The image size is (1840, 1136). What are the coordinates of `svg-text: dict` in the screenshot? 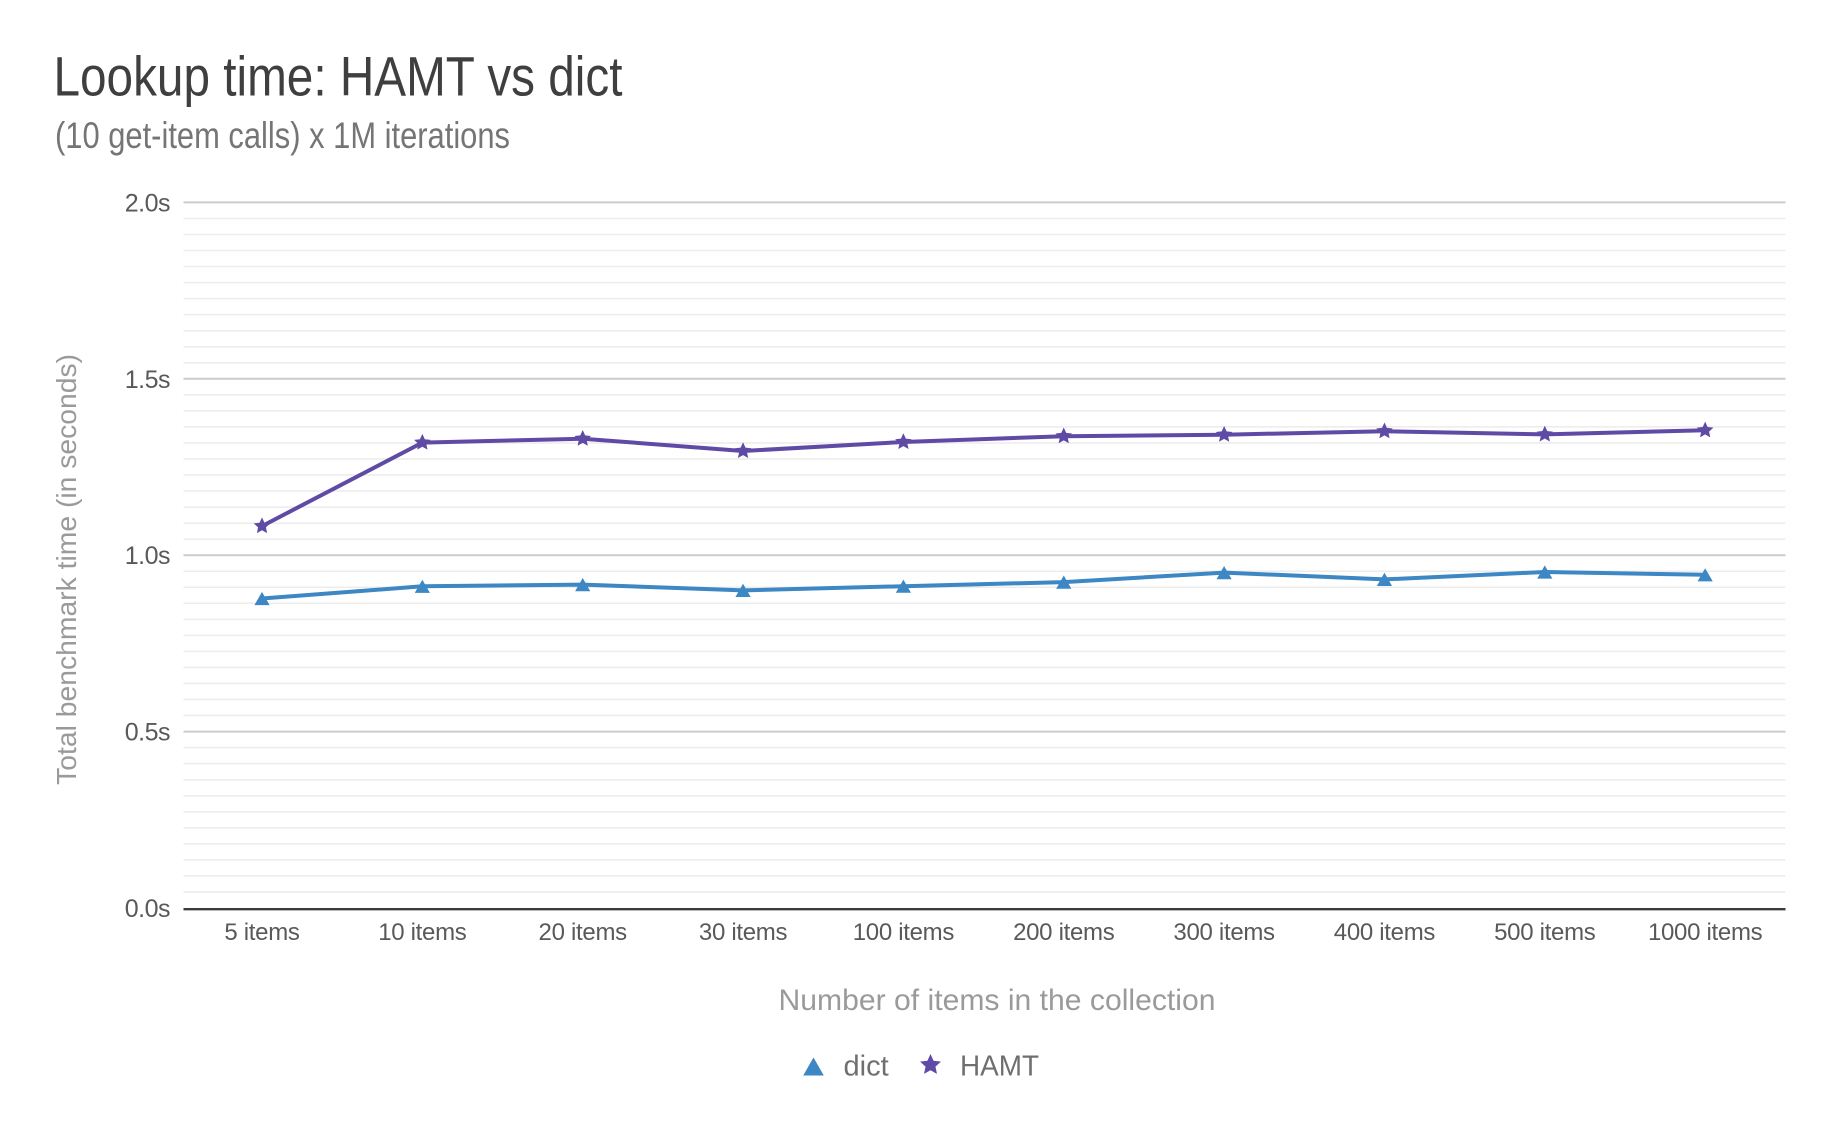 It's located at (866, 1067).